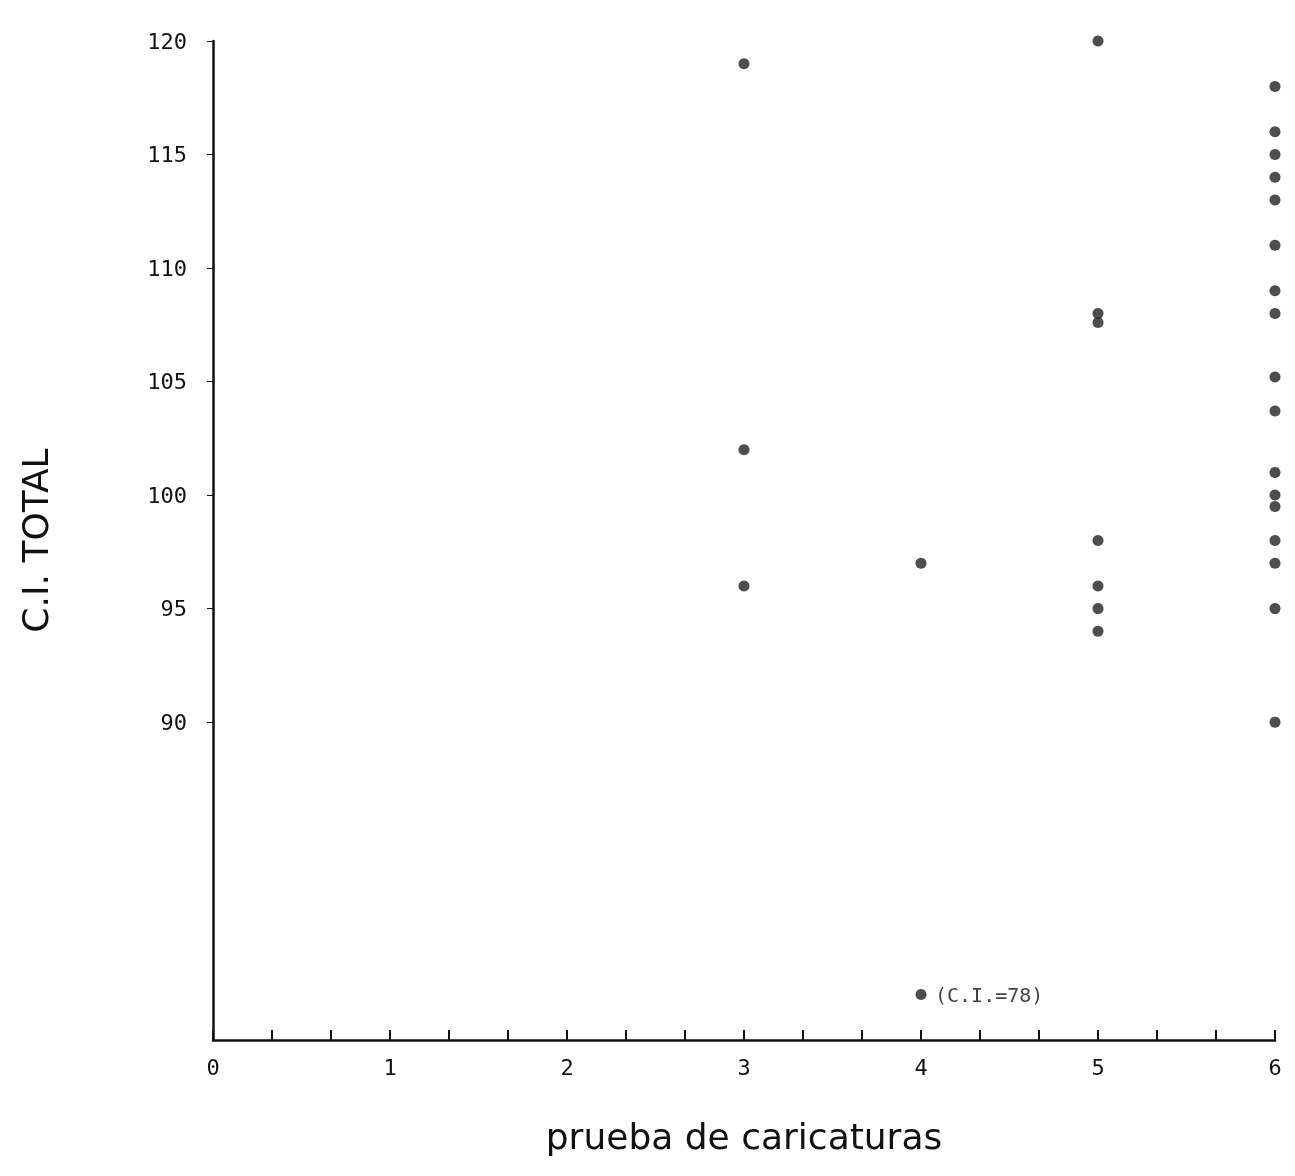 Image resolution: width=1295 pixels, height=1176 pixels. I want to click on x-tick-label: 3, so click(744, 1067).